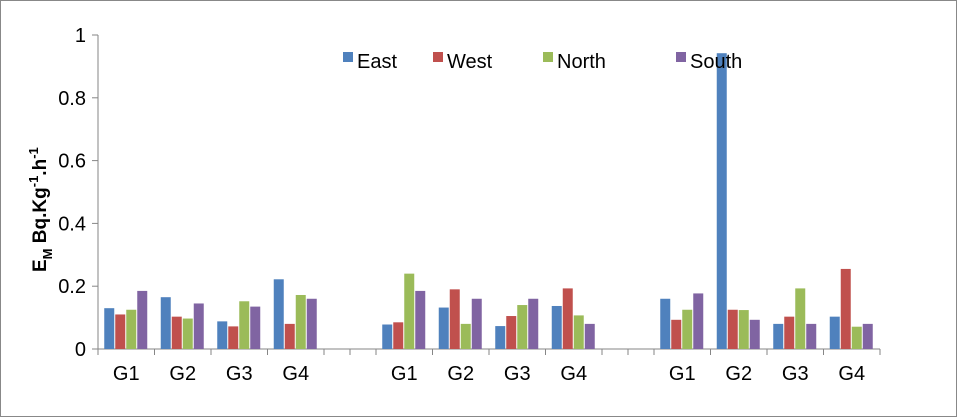 Image resolution: width=957 pixels, height=417 pixels. What do you see at coordinates (548, 57) in the screenshot?
I see `legend-swatch-north` at bounding box center [548, 57].